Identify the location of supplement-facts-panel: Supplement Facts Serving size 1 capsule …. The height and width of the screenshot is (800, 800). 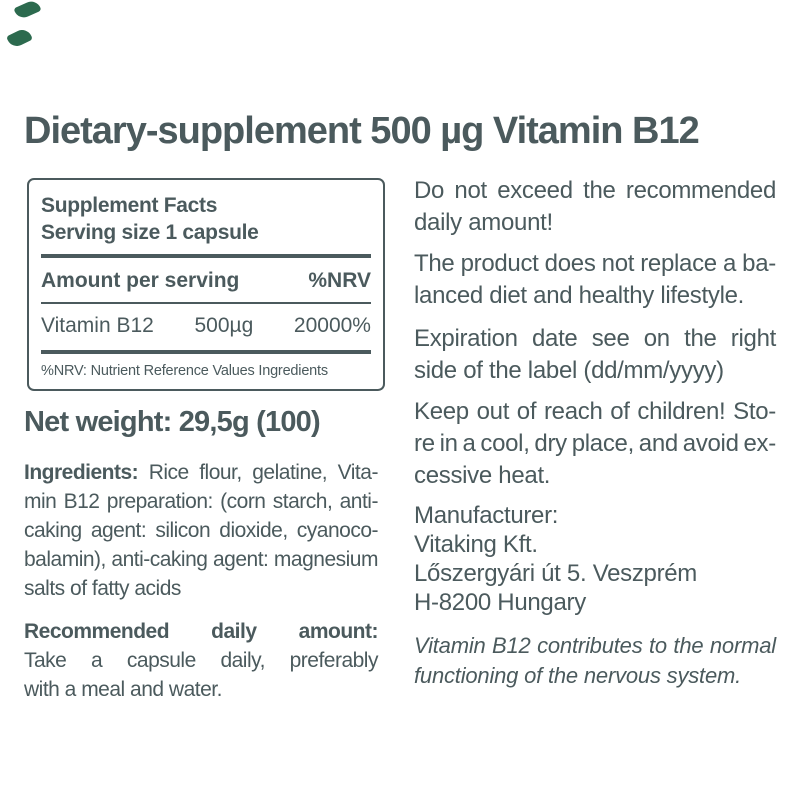
(206, 284).